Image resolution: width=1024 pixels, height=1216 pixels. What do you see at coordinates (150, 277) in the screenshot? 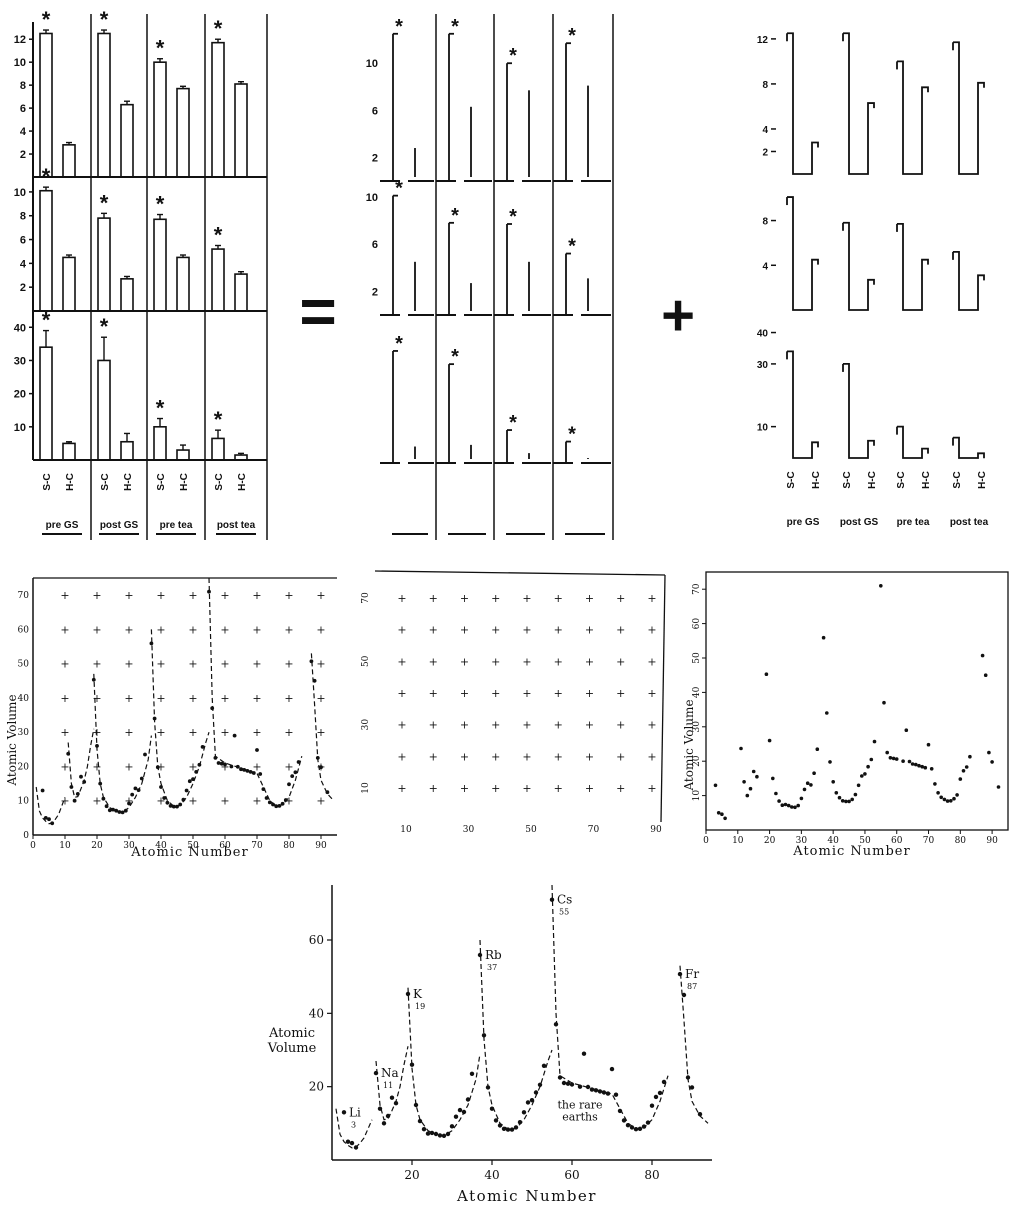
I see `bar-panel-left-frame` at bounding box center [150, 277].